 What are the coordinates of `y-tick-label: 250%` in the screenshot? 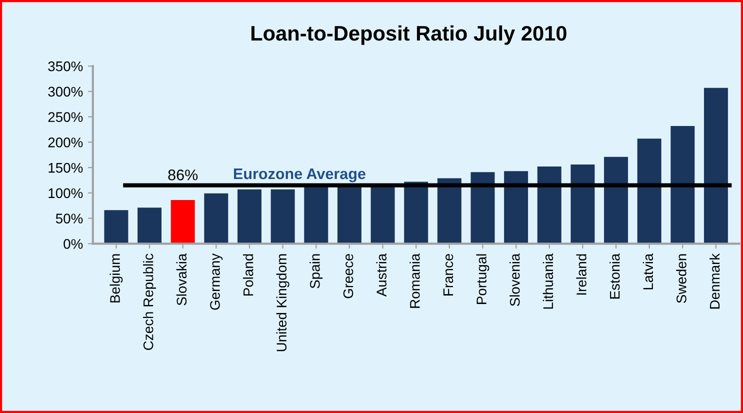 It's located at (65, 117).